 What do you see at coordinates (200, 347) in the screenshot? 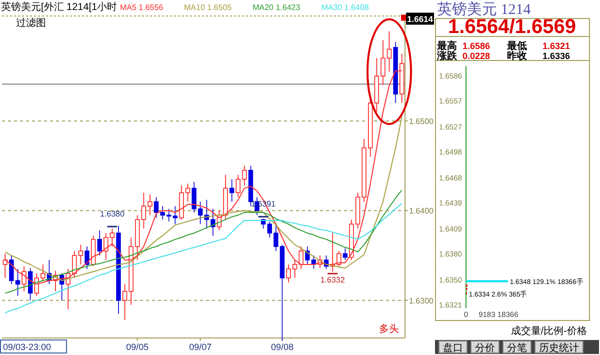
I see `x-tick-label: 09/07` at bounding box center [200, 347].